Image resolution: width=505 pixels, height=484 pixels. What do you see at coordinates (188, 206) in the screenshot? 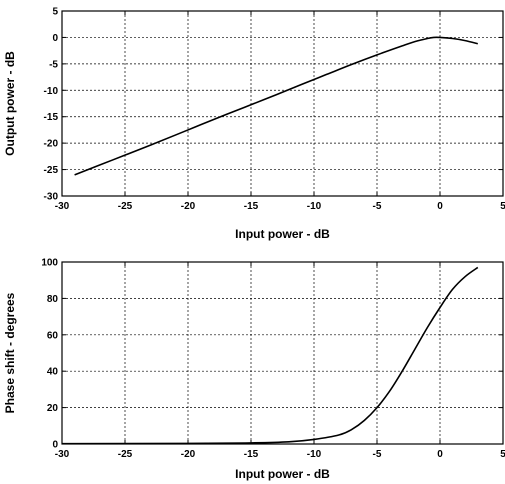
I see `output-power-x-tick-label: -20` at bounding box center [188, 206].